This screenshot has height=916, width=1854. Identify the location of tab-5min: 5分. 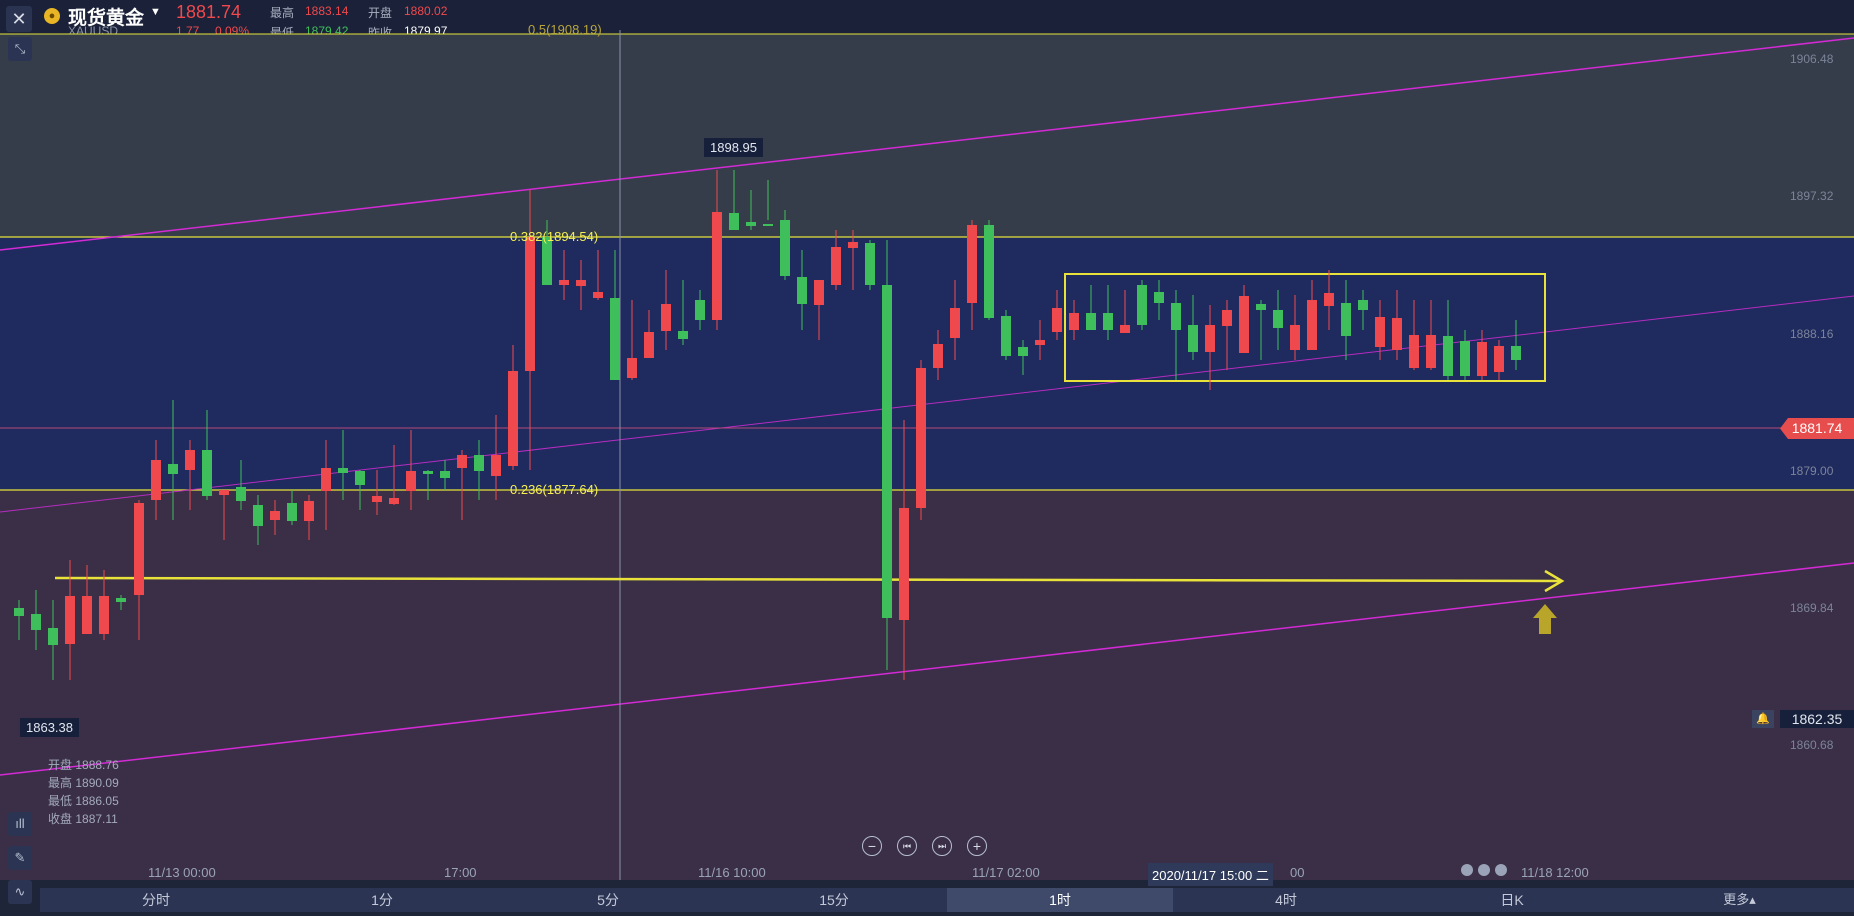
(608, 900).